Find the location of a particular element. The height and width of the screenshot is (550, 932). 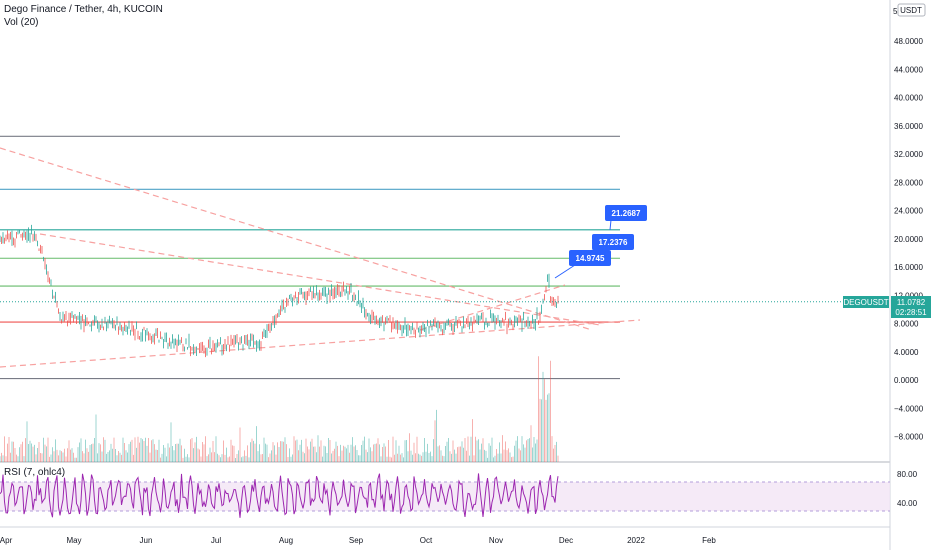

price-badge is located at coordinates (911, 307).